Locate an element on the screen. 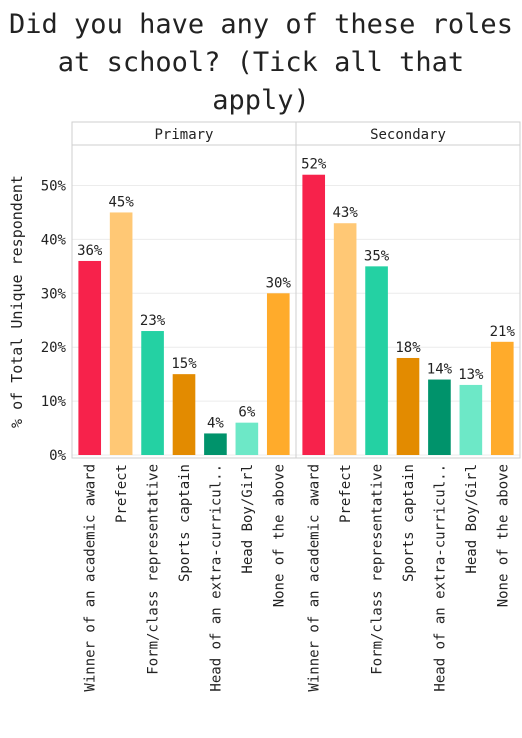 This screenshot has width=522, height=738. bar-value-label: 6% is located at coordinates (246, 413).